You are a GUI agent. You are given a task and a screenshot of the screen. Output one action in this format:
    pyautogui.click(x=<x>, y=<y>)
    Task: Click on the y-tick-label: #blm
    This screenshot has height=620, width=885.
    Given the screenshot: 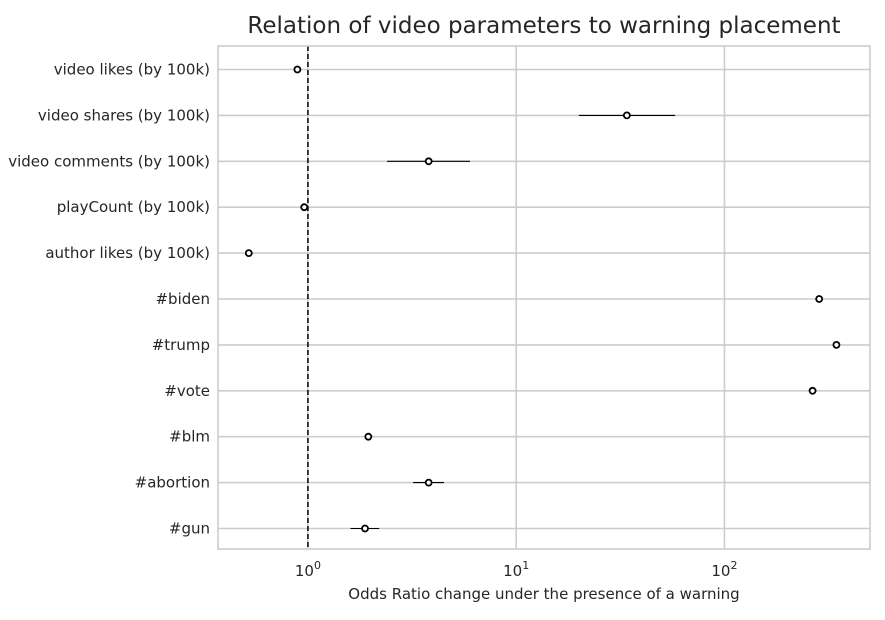 What is the action you would take?
    pyautogui.click(x=189, y=437)
    